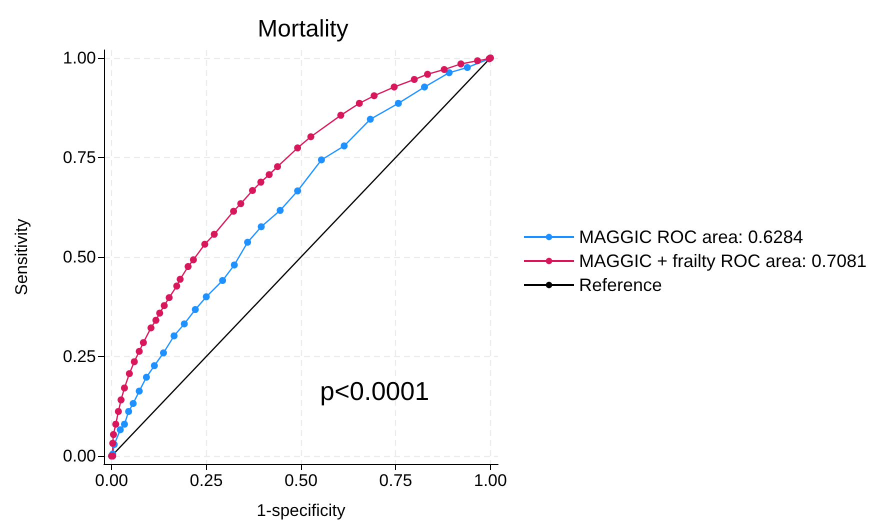  Describe the element at coordinates (79, 58) in the screenshot. I see `y-tick-label: 1.00` at that location.